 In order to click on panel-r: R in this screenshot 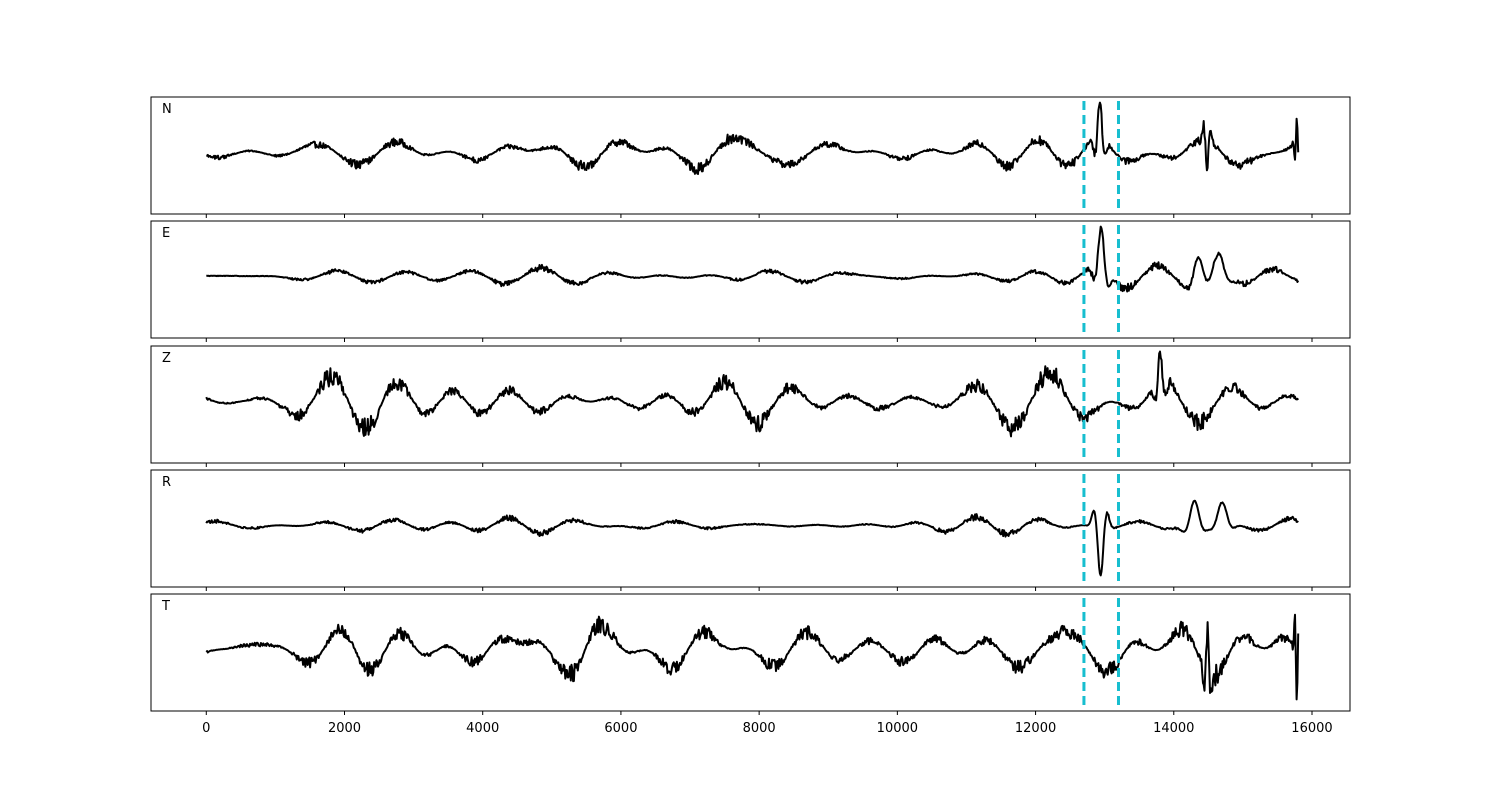, I will do `click(750, 530)`.